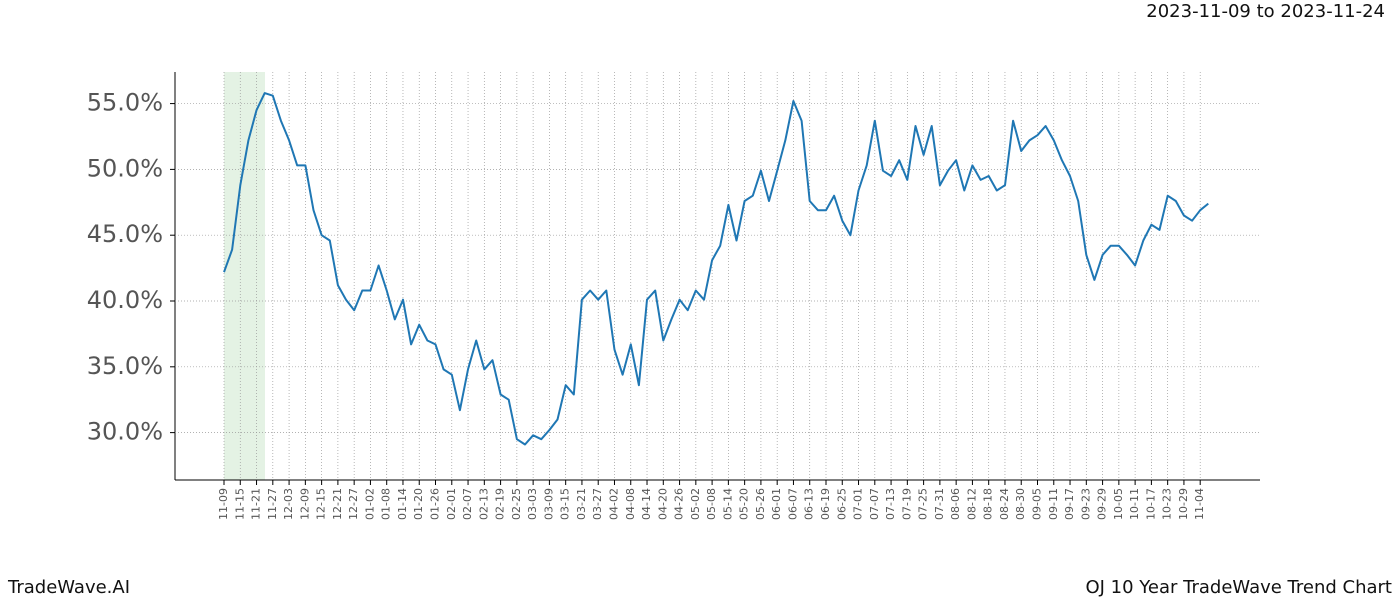 The image size is (1400, 600). What do you see at coordinates (386, 504) in the screenshot?
I see `x-tick-label: 01-08` at bounding box center [386, 504].